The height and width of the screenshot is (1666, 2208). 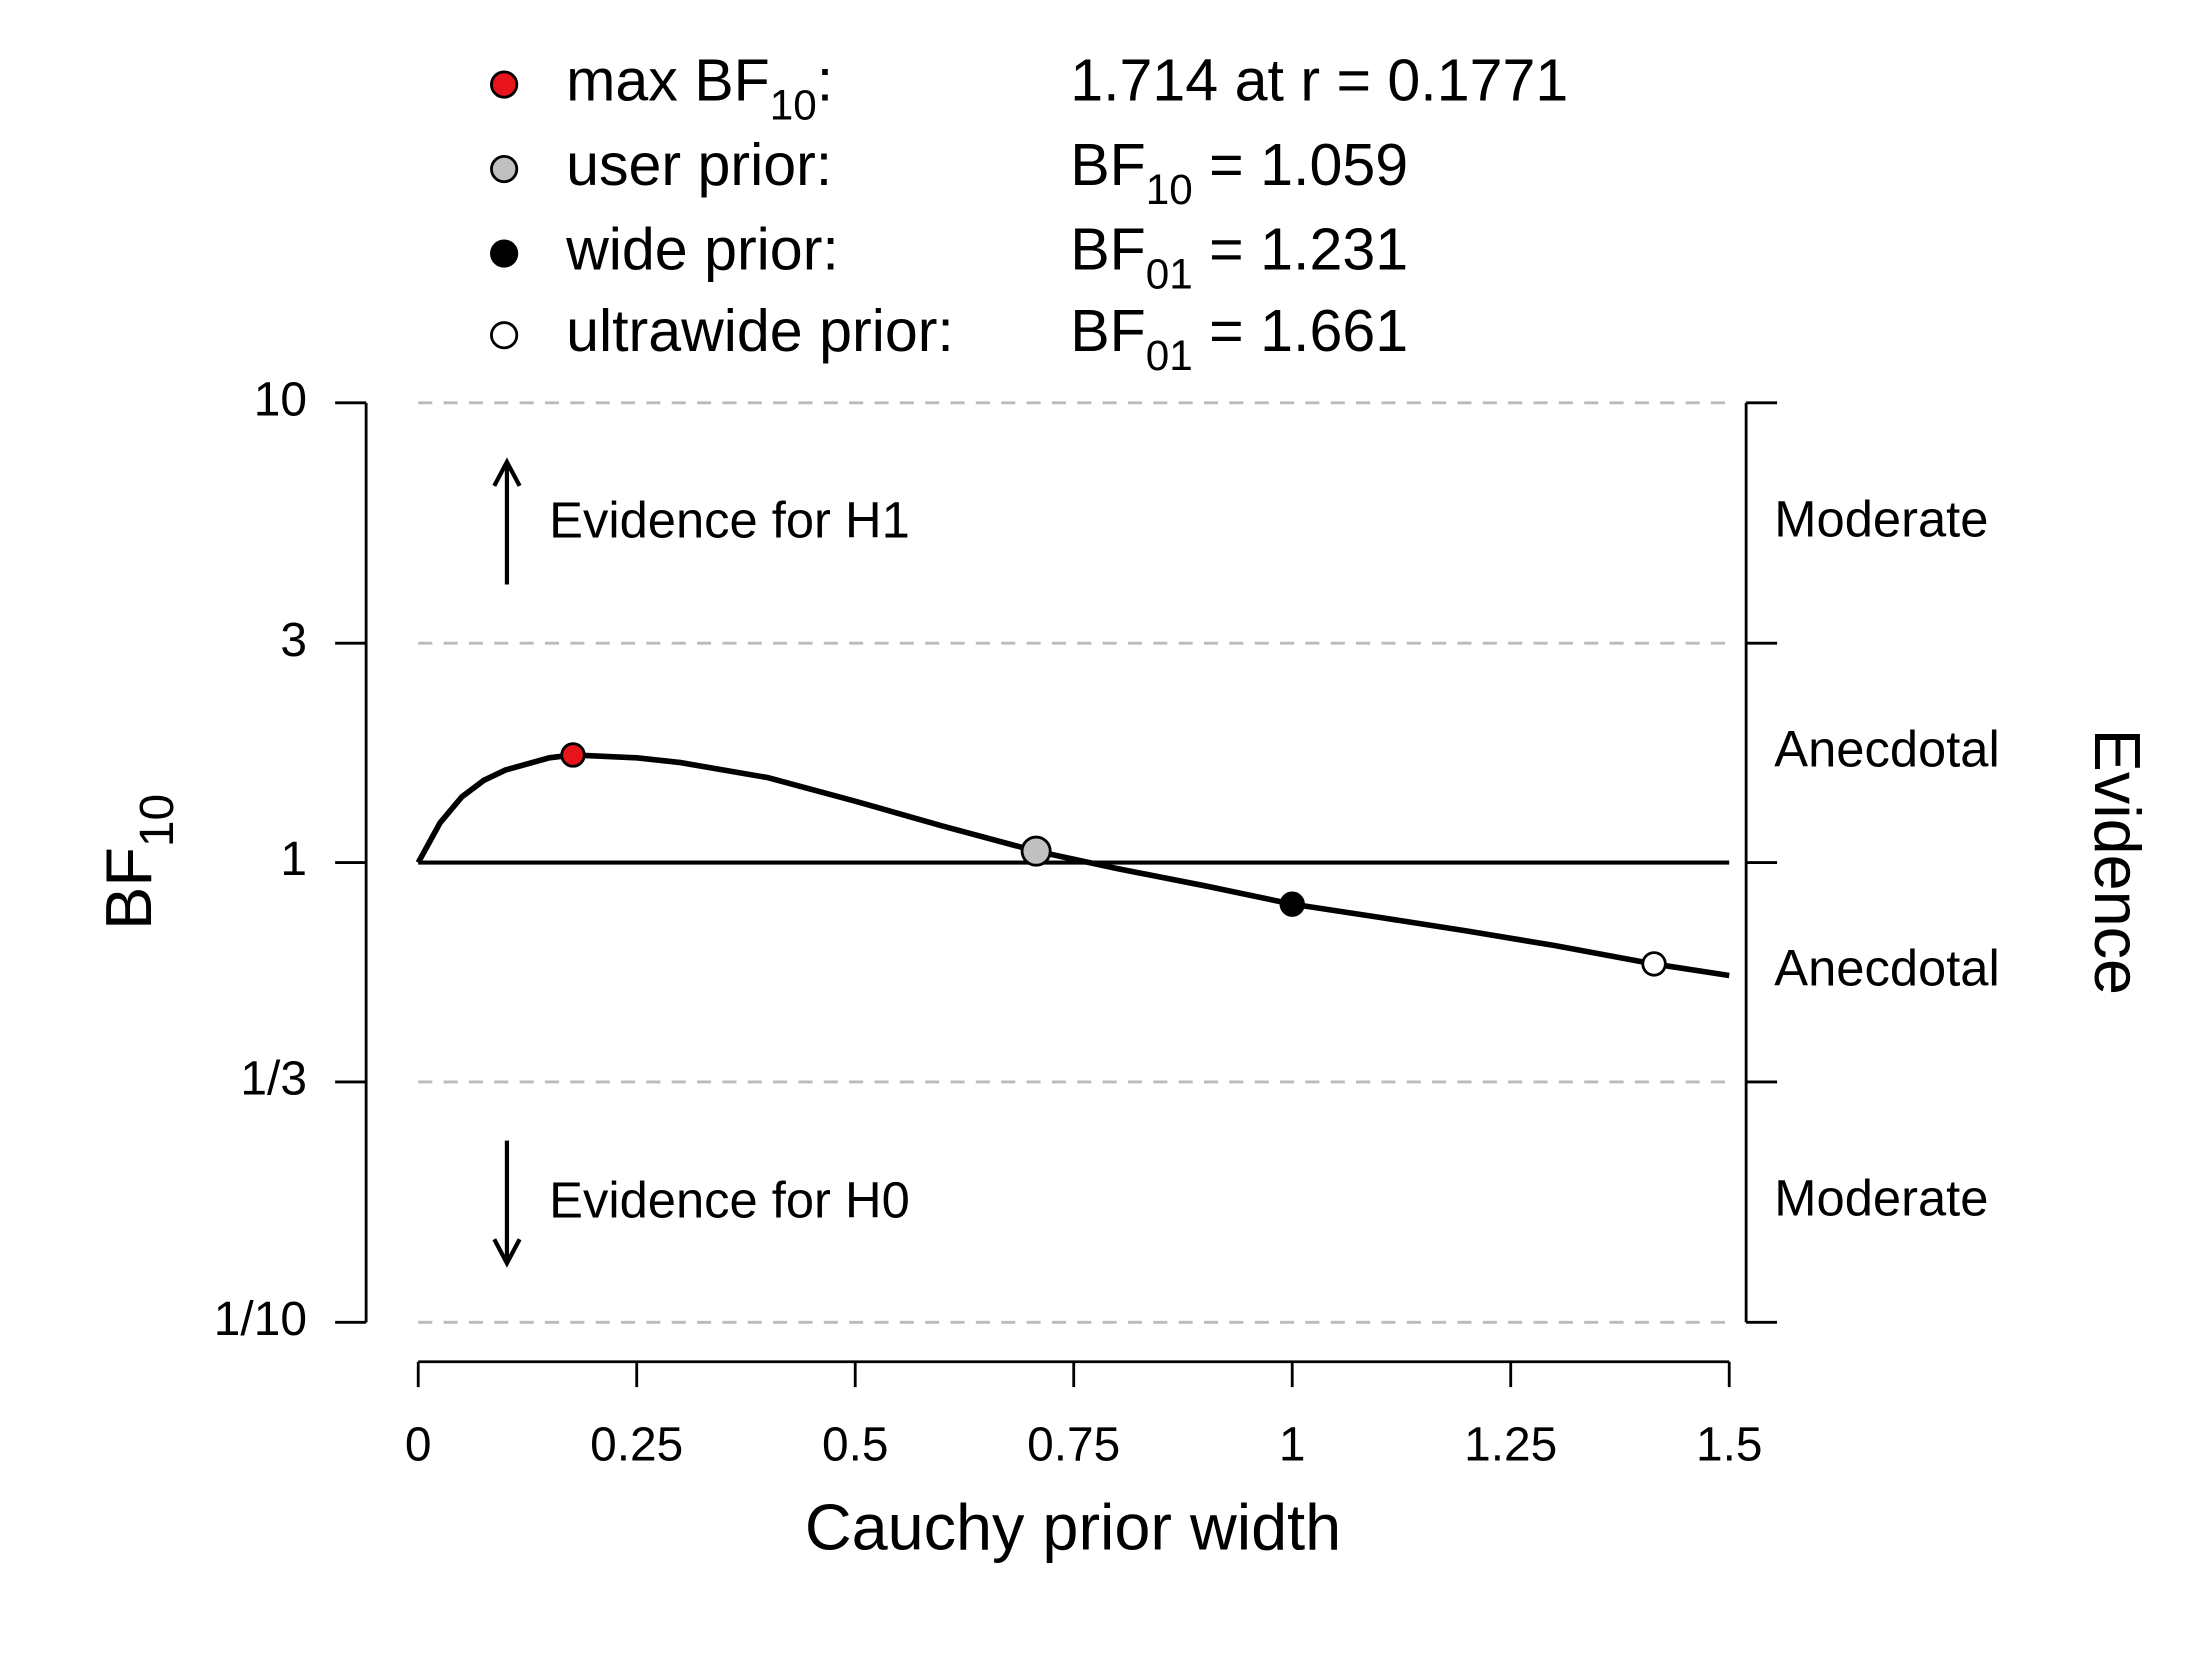 I want to click on text-part: max BF, so click(x=668, y=79).